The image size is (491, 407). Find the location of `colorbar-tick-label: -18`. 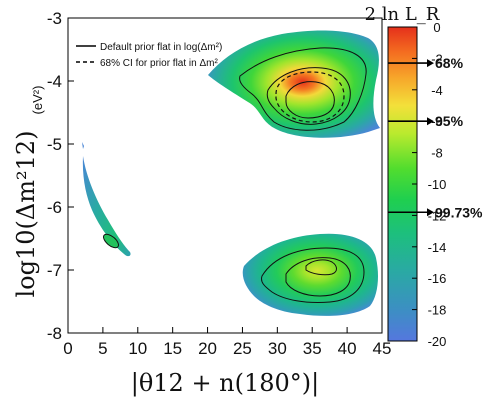

colorbar-tick-label: -18 is located at coordinates (437, 310).